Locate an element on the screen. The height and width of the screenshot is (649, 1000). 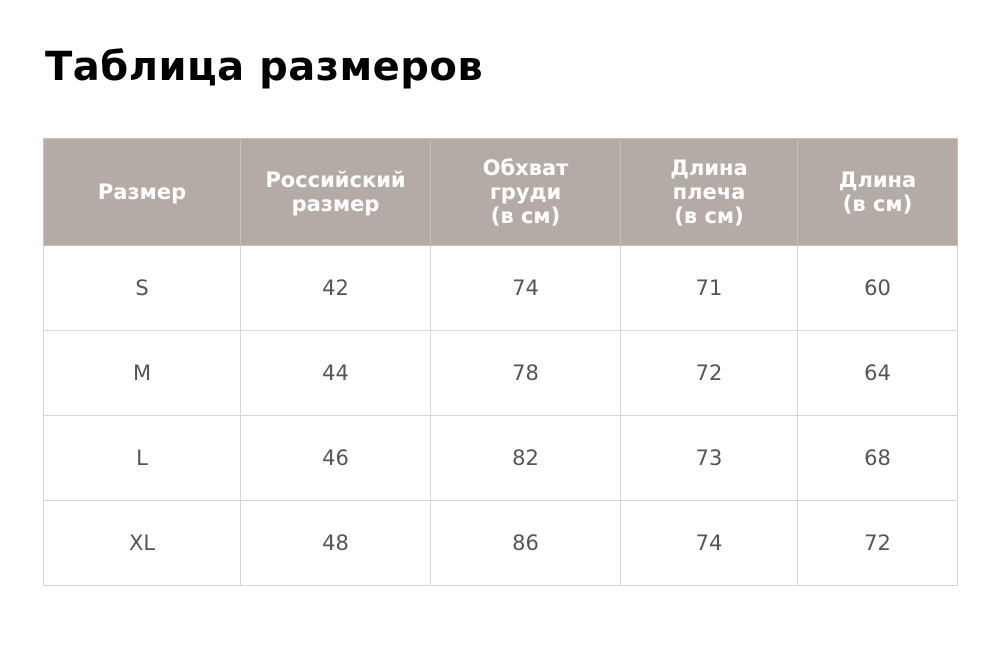
header-line: плеча is located at coordinates (709, 192).